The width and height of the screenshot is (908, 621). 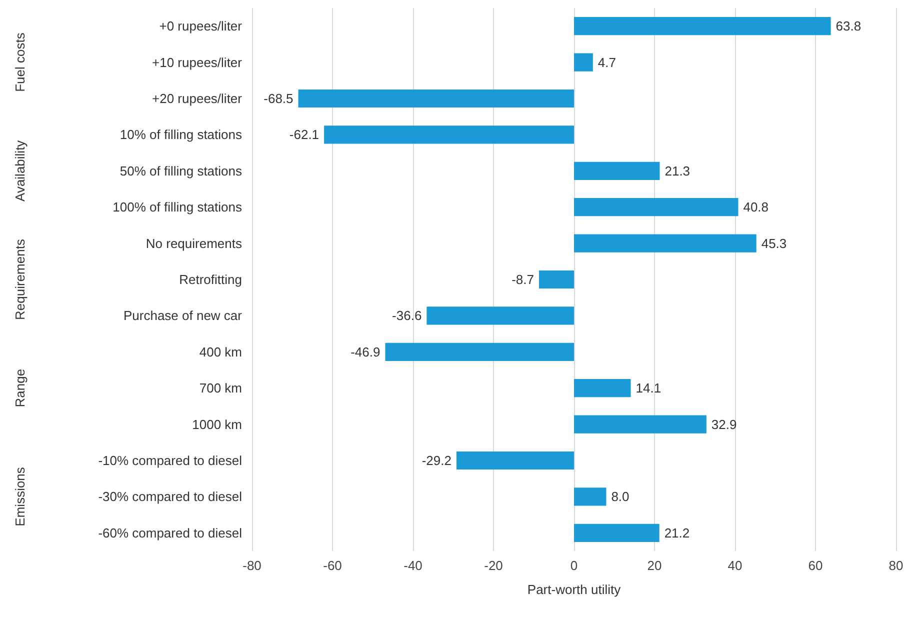 I want to click on y-tick-label: +20 rupees/liter, so click(x=197, y=98).